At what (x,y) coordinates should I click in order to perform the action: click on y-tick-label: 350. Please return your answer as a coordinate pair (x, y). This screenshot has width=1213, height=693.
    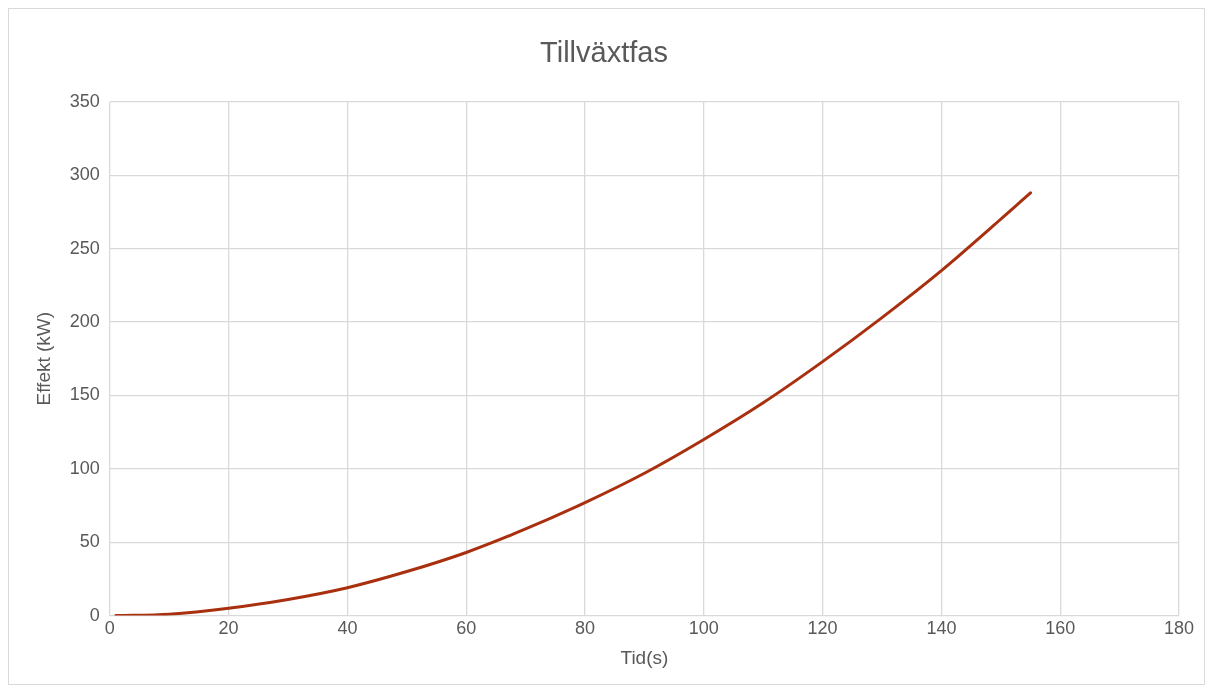
    Looking at the image, I should click on (84, 100).